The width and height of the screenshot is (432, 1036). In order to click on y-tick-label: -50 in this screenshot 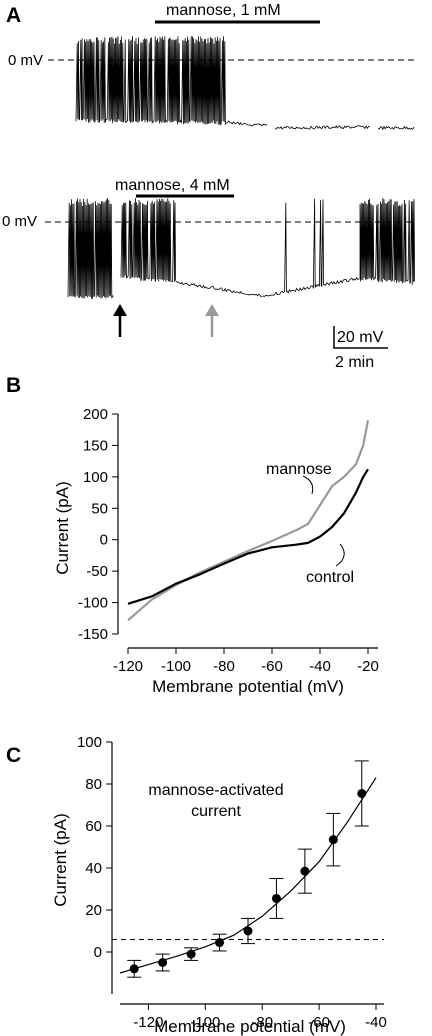, I will do `click(97, 571)`.